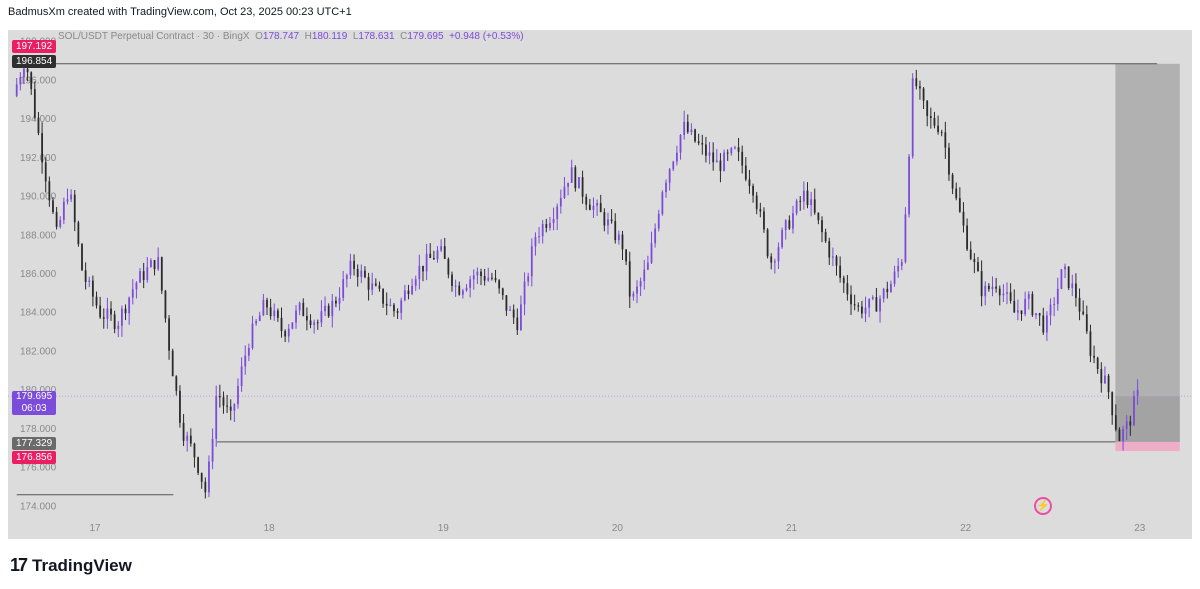 The image size is (1200, 589). What do you see at coordinates (270, 528) in the screenshot?
I see `x-tick-label-1: 18` at bounding box center [270, 528].